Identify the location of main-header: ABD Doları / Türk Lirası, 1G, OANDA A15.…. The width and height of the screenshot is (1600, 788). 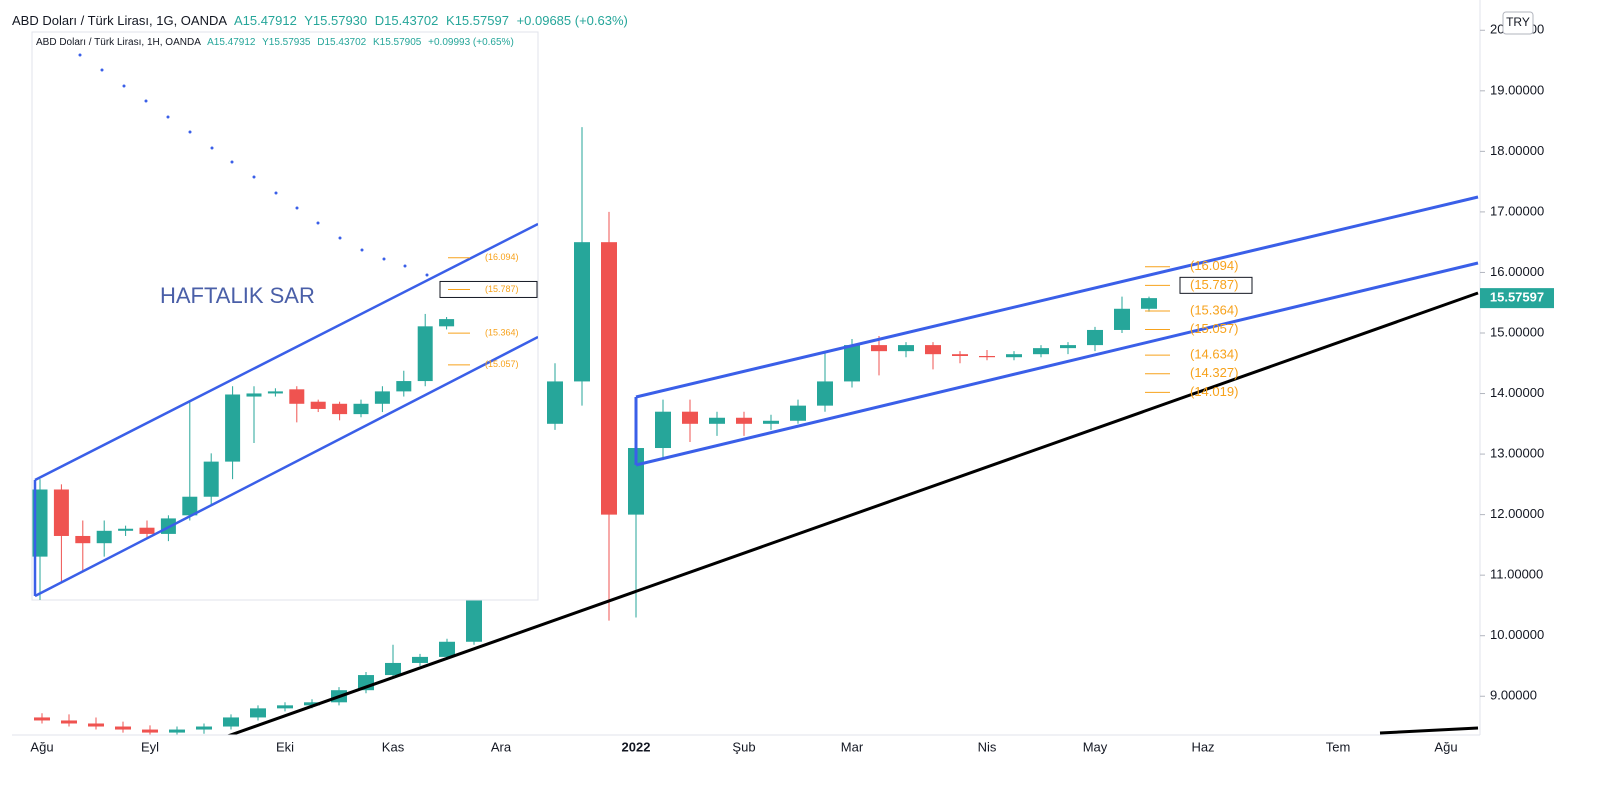
(322, 20).